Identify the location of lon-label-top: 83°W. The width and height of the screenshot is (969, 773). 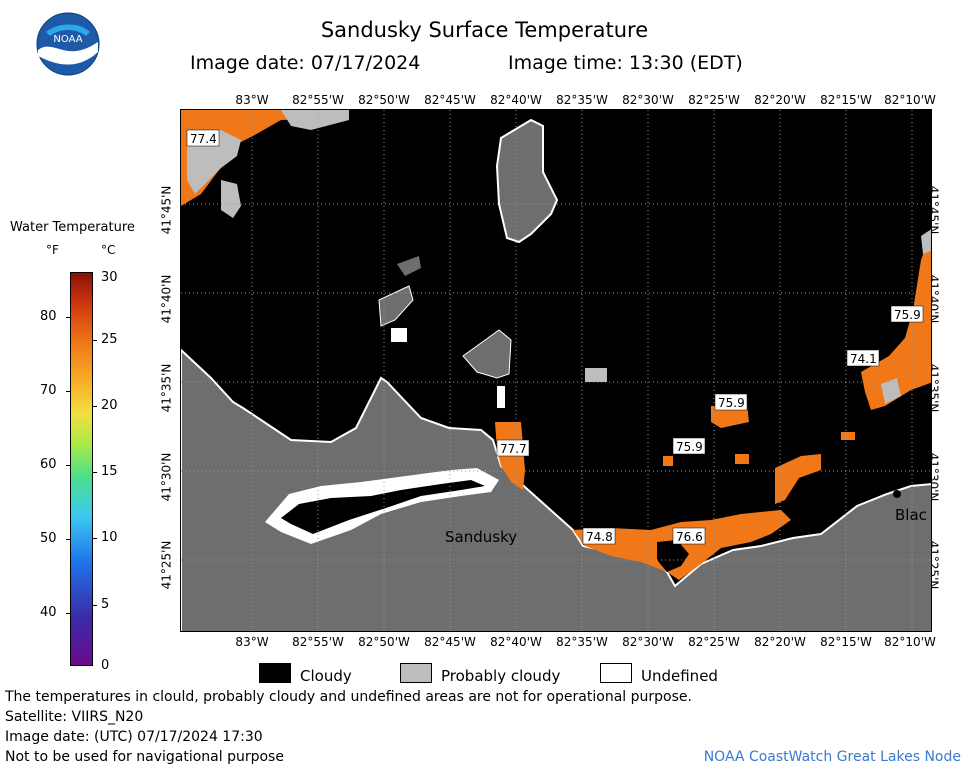
(252, 100).